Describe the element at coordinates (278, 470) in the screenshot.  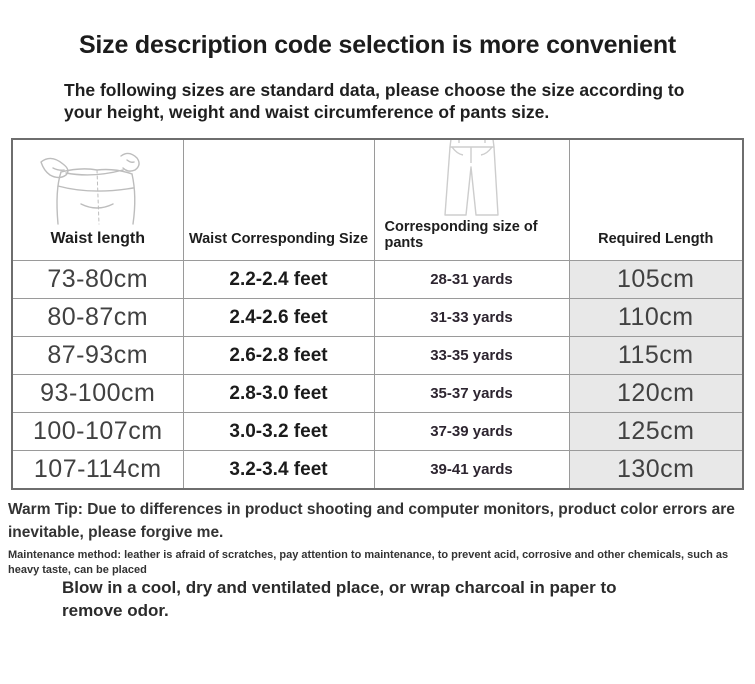
I see `waist-feet-cell: 3.2-3.4 feet` at that location.